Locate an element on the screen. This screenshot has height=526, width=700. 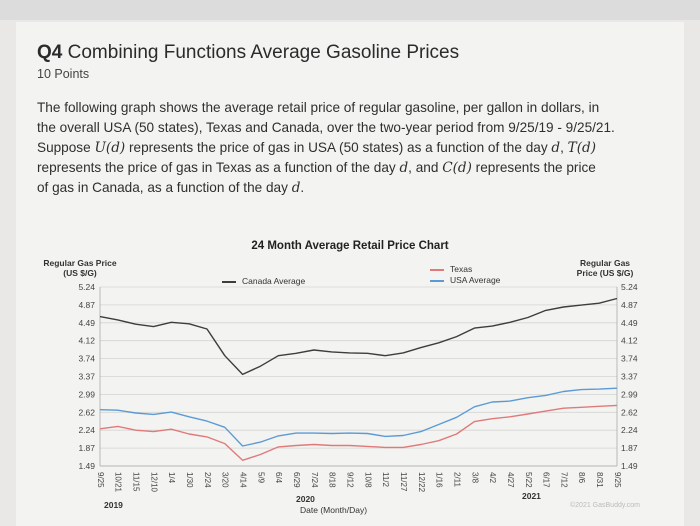
x-tick-label: 10/8 is located at coordinates (367, 480).